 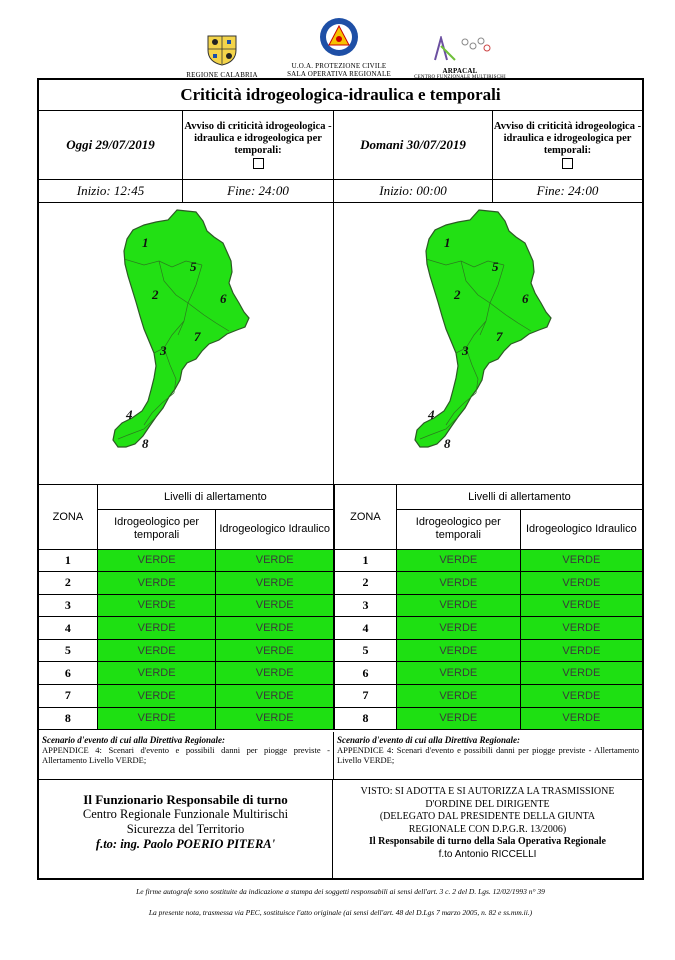 What do you see at coordinates (365, 696) in the screenshot?
I see `right-zone-number: 7` at bounding box center [365, 696].